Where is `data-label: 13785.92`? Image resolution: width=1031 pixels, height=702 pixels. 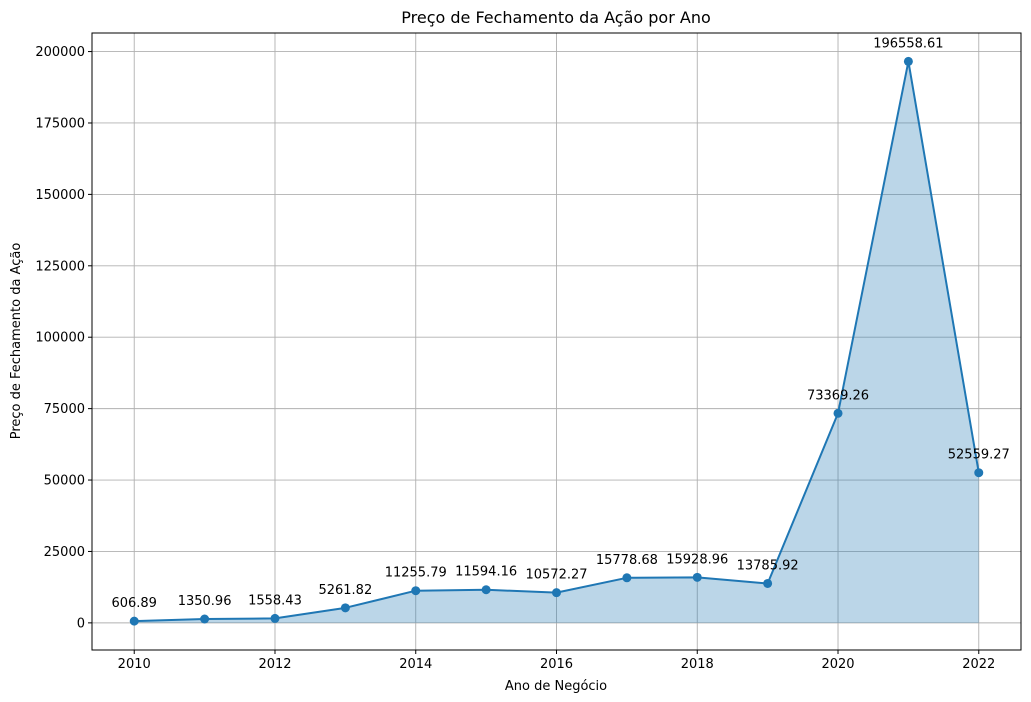 data-label: 13785.92 is located at coordinates (768, 565).